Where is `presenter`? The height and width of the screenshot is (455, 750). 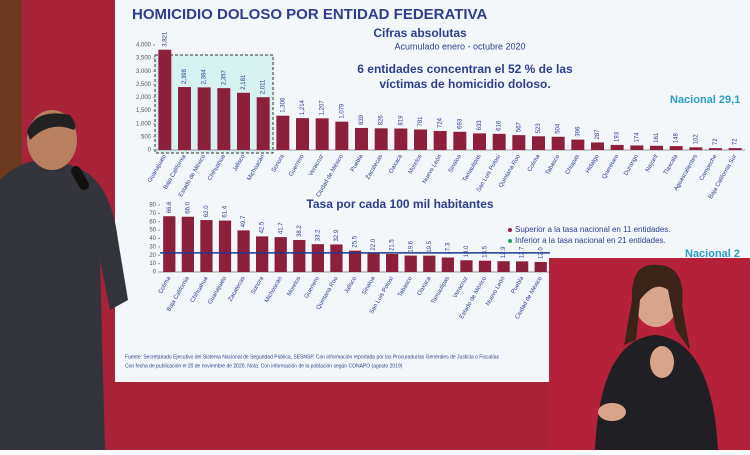
presenter is located at coordinates (64, 280).